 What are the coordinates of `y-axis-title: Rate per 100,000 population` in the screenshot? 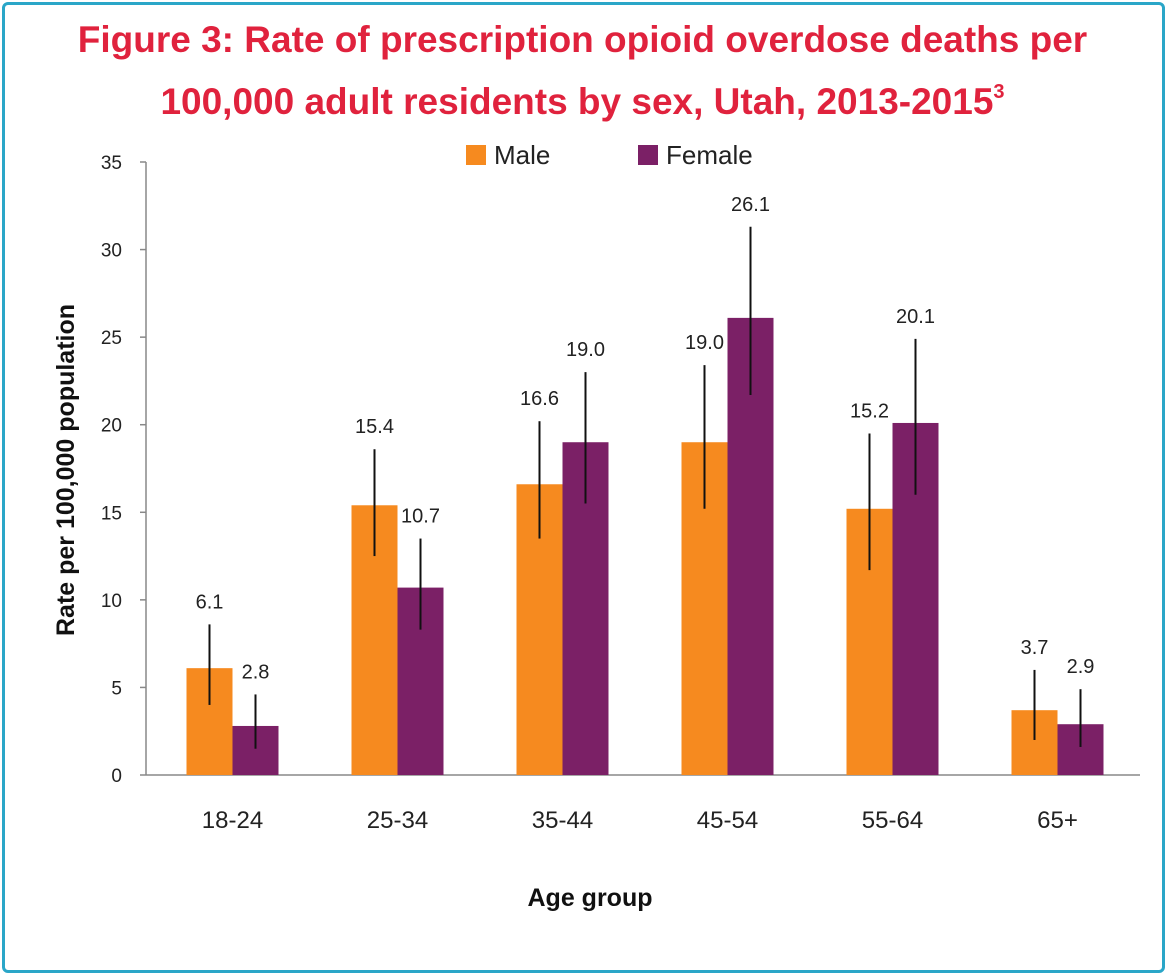 It's located at (66, 470).